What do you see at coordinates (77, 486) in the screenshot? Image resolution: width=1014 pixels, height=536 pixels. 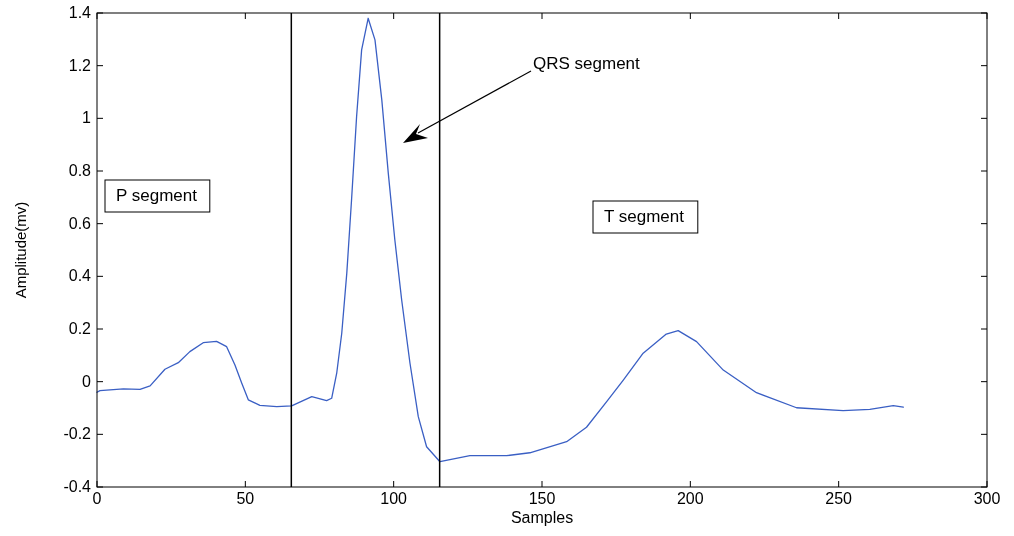 I see `y-tick-label: -0.4` at bounding box center [77, 486].